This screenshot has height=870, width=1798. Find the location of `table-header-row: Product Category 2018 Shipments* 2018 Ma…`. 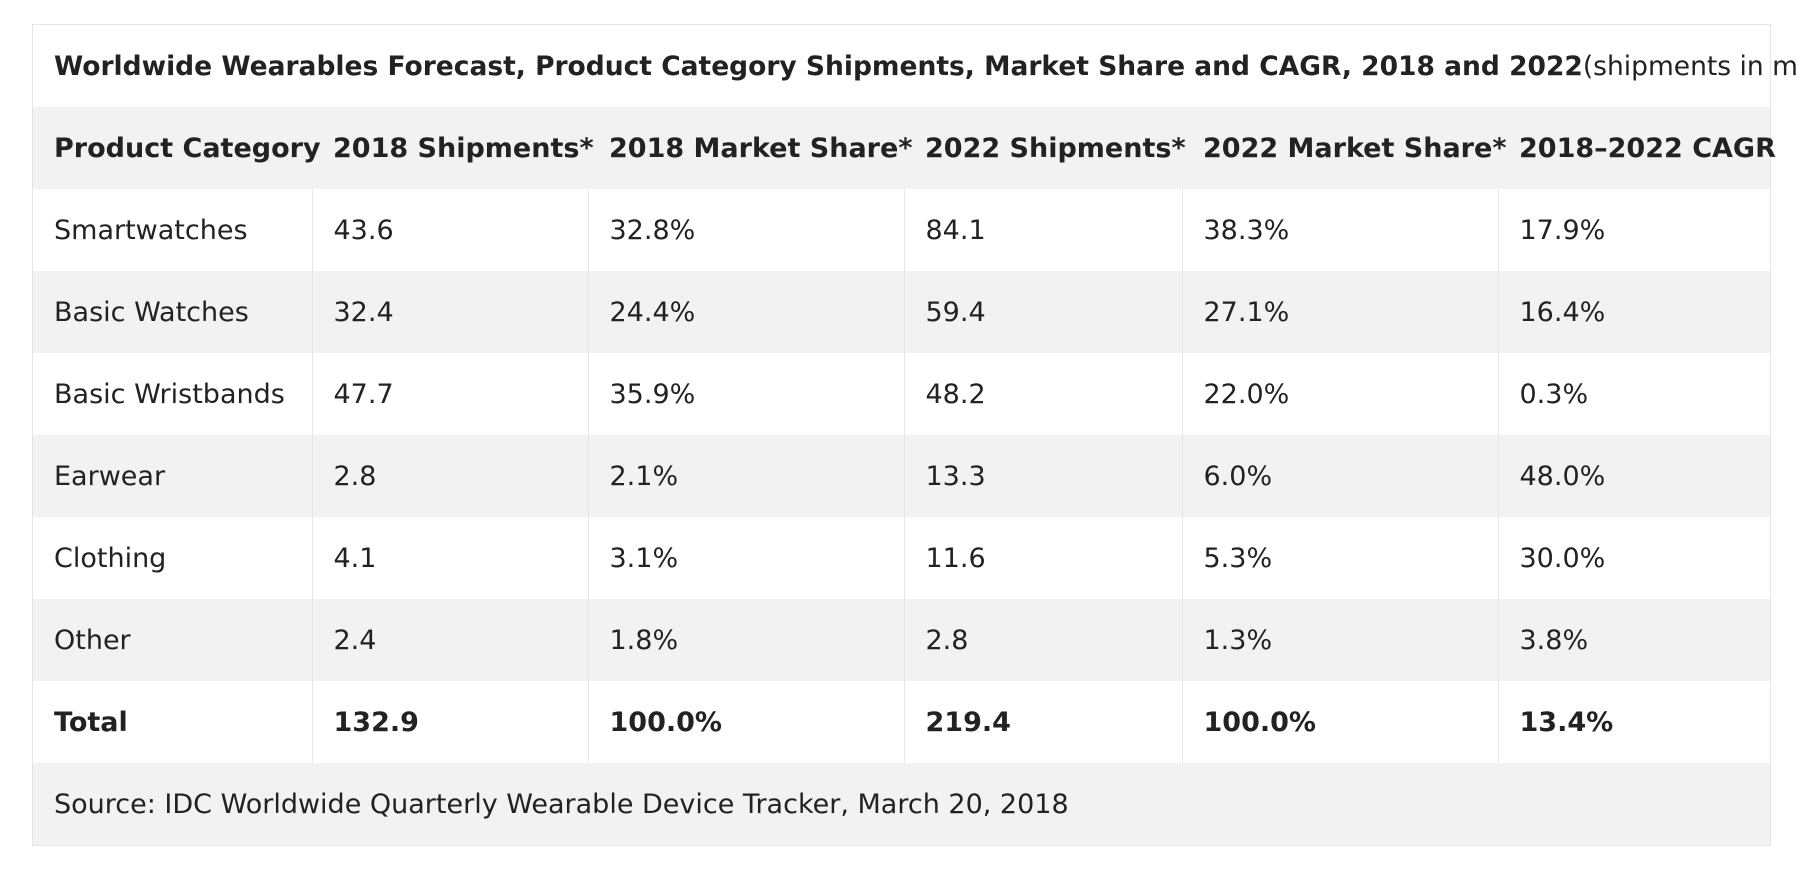

table-header-row: Product Category 2018 Shipments* 2018 Ma… is located at coordinates (904, 148).